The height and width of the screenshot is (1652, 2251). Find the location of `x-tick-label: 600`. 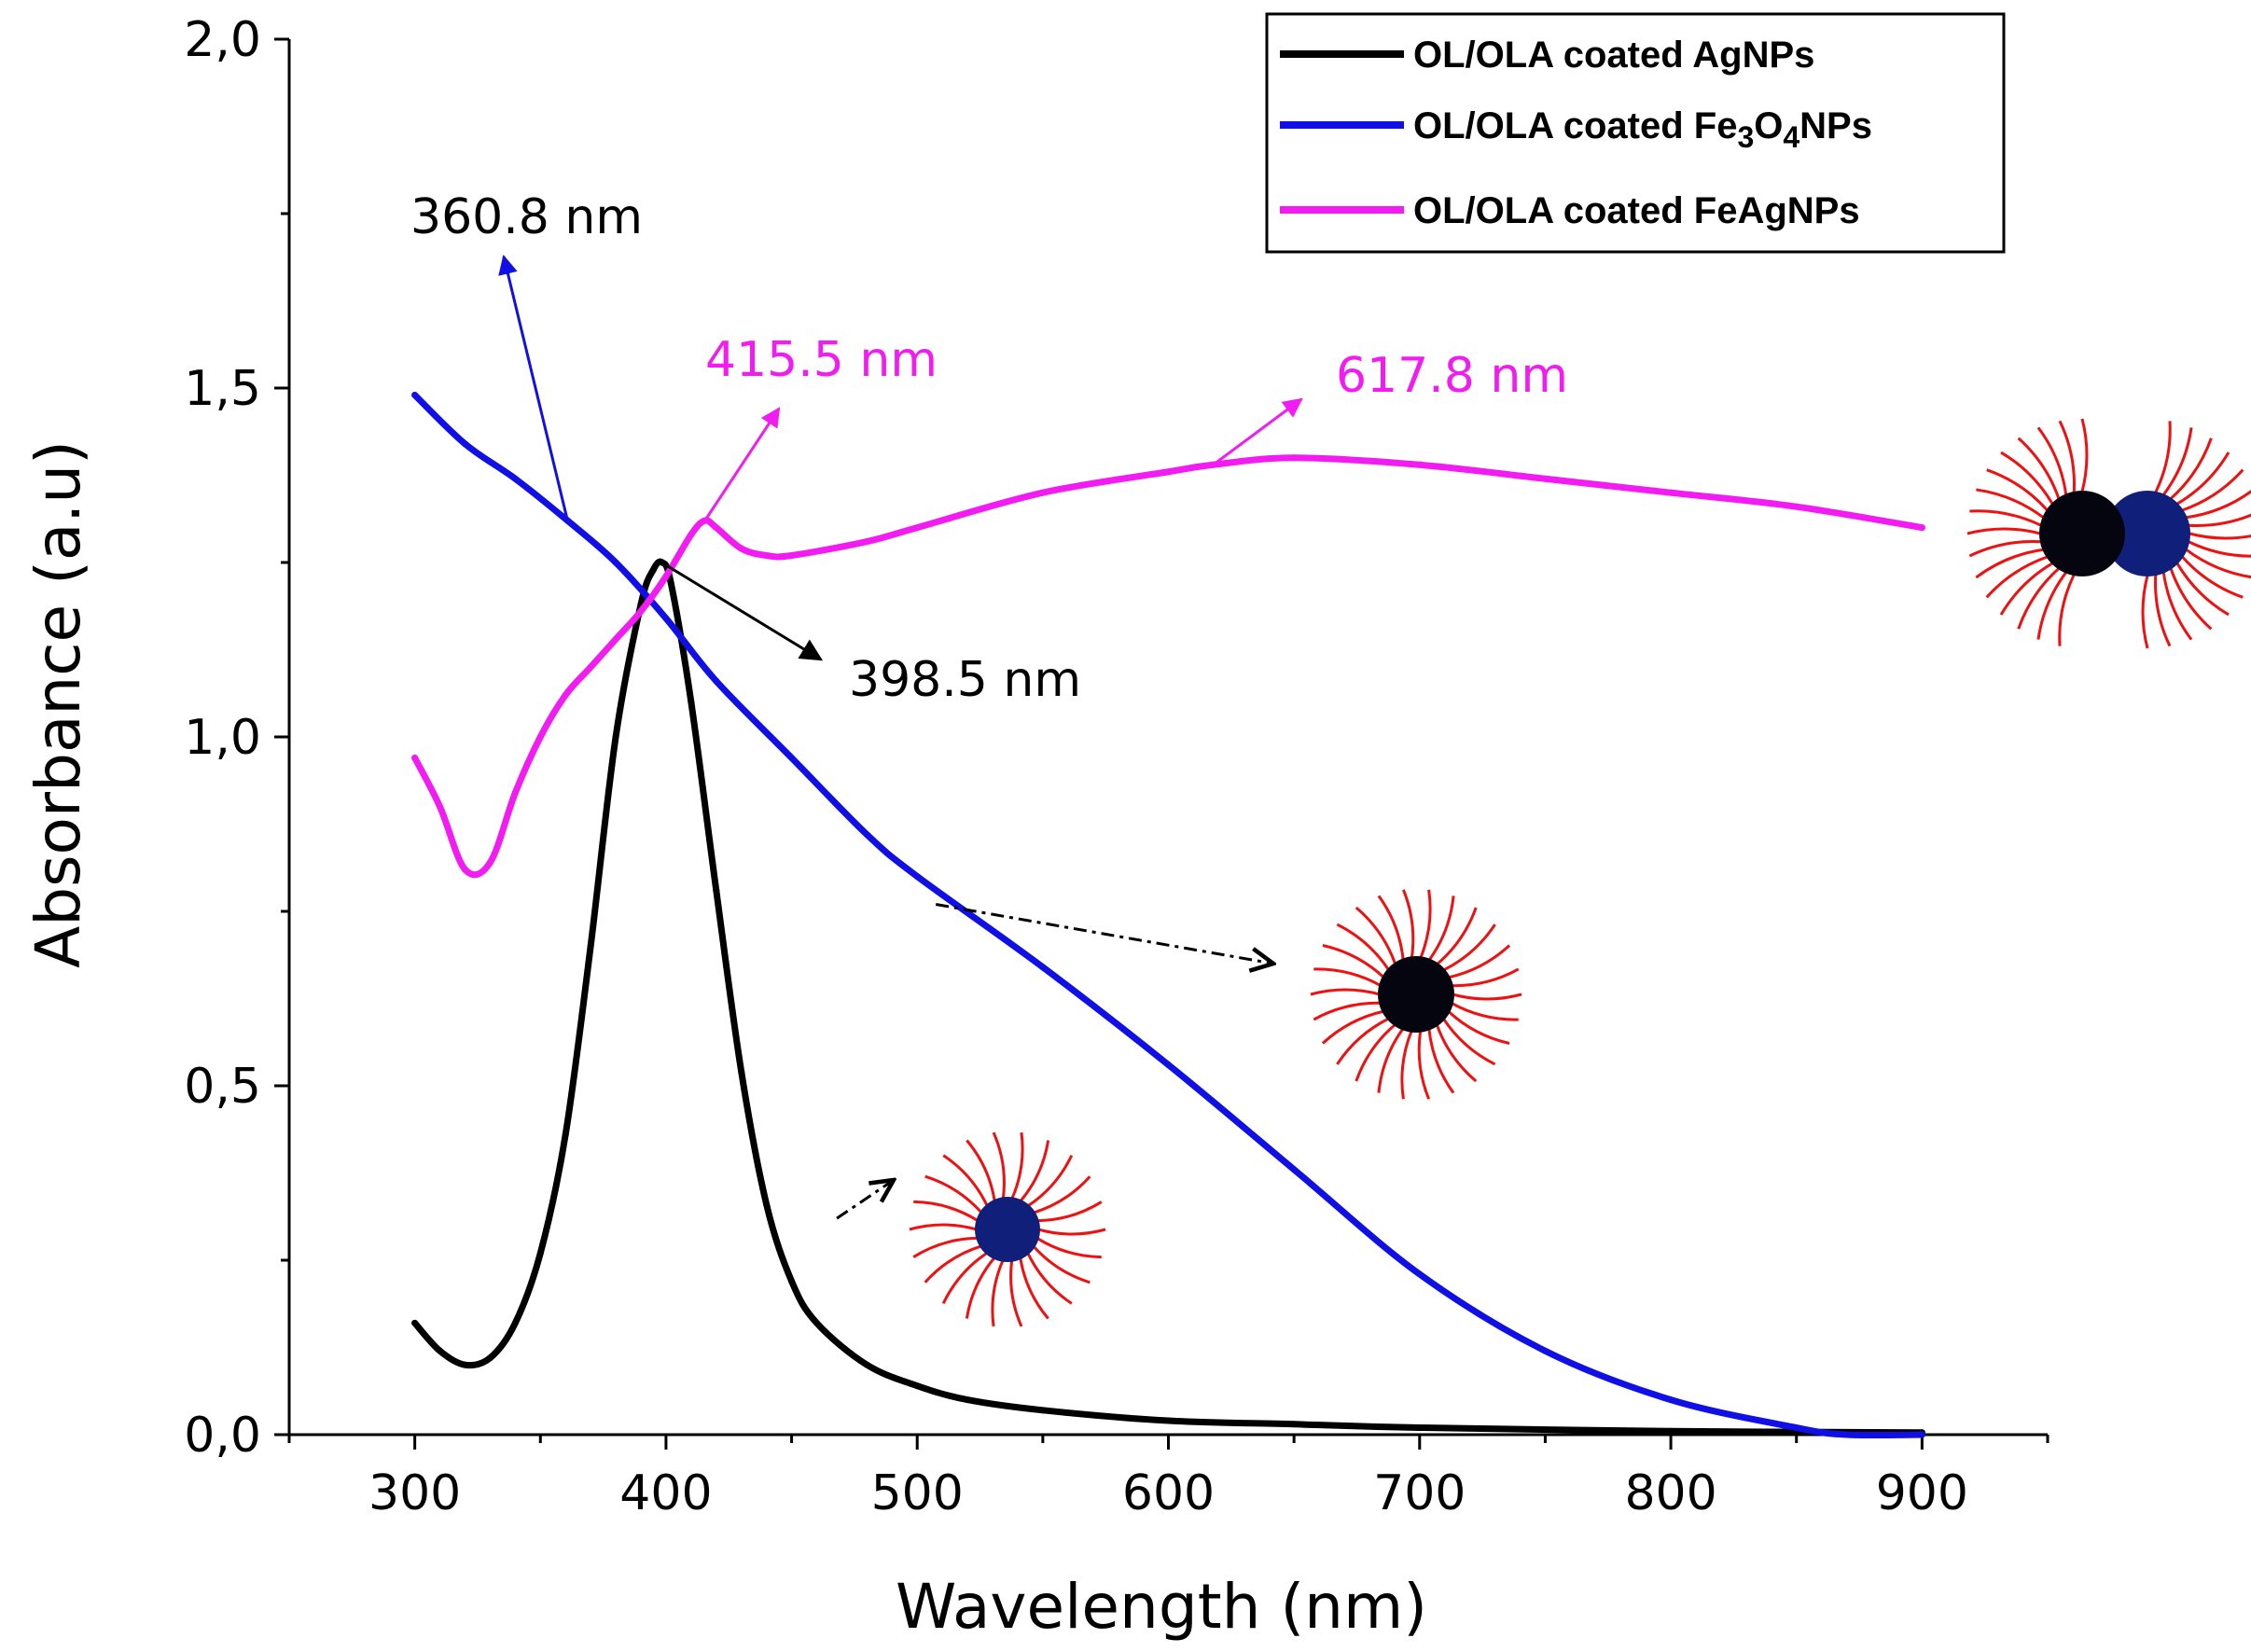

x-tick-label: 600 is located at coordinates (1168, 1493).